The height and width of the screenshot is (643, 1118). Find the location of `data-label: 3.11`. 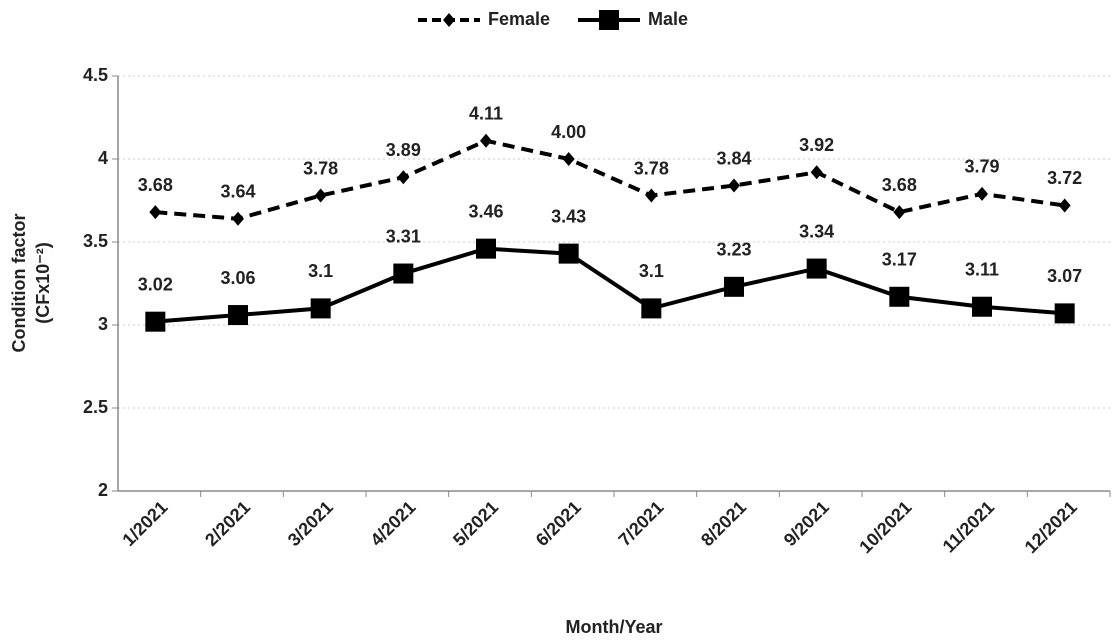

data-label: 3.11 is located at coordinates (982, 269).